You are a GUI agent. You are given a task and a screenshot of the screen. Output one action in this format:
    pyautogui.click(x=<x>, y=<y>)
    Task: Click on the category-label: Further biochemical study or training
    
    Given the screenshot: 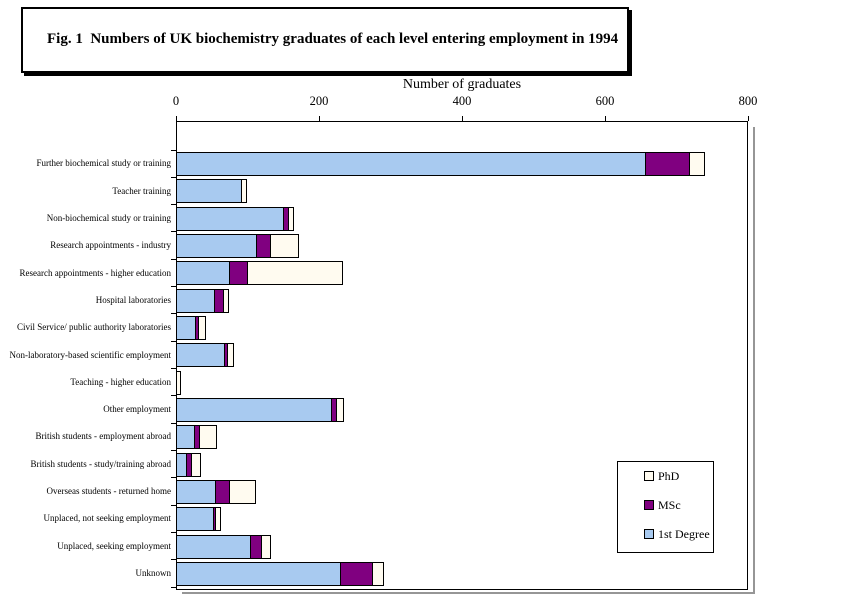 What is the action you would take?
    pyautogui.click(x=103, y=163)
    